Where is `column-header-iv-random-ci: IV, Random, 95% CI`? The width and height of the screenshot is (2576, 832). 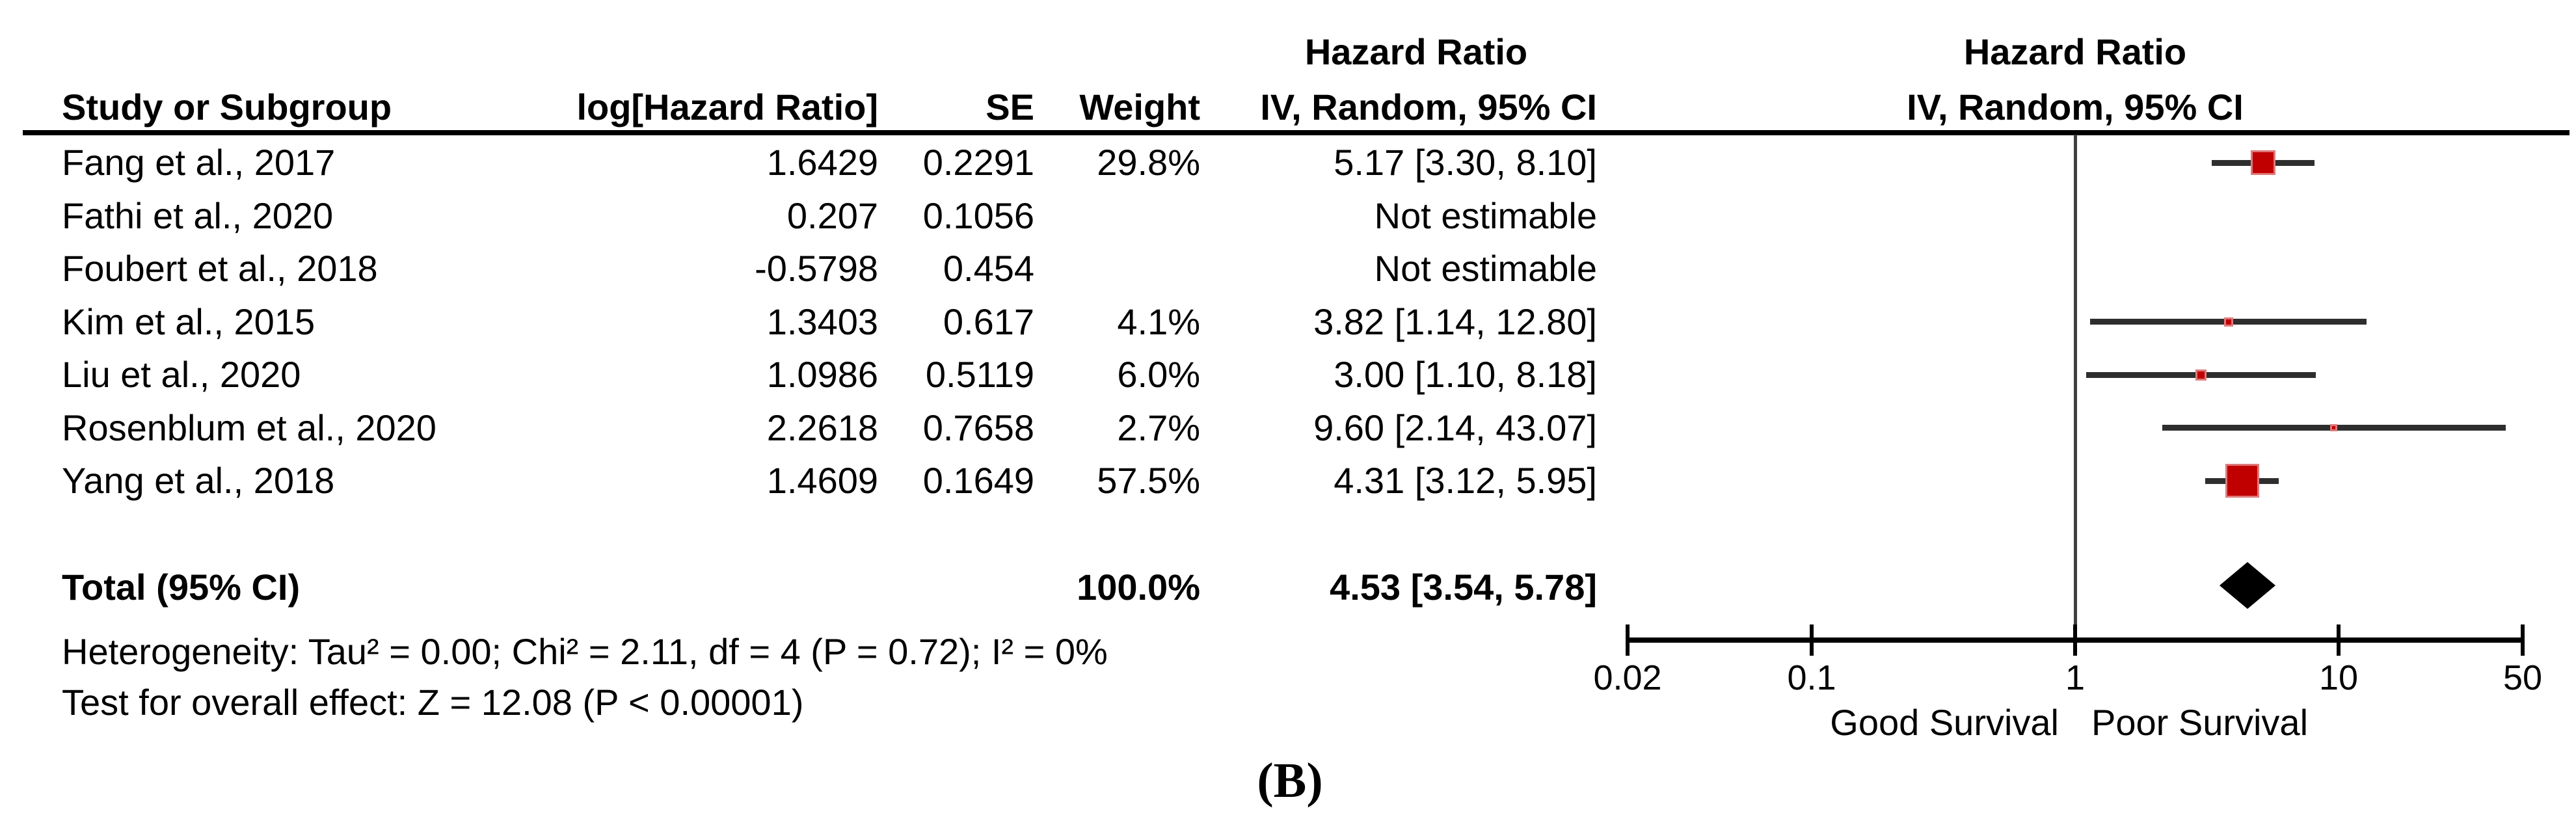 column-header-iv-random-ci: IV, Random, 95% CI is located at coordinates (1428, 107).